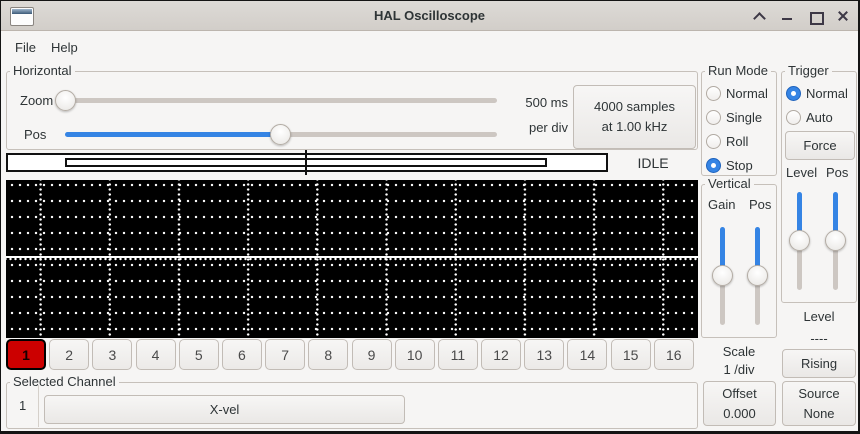 This screenshot has width=860, height=434. Describe the element at coordinates (25, 47) in the screenshot. I see `menu-file: File` at that location.